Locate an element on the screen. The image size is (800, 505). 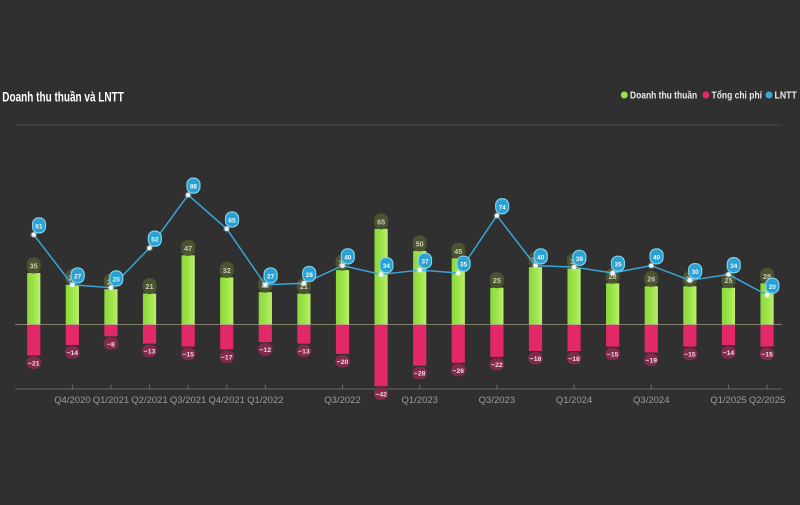
svg-text: 50 is located at coordinates (420, 243).